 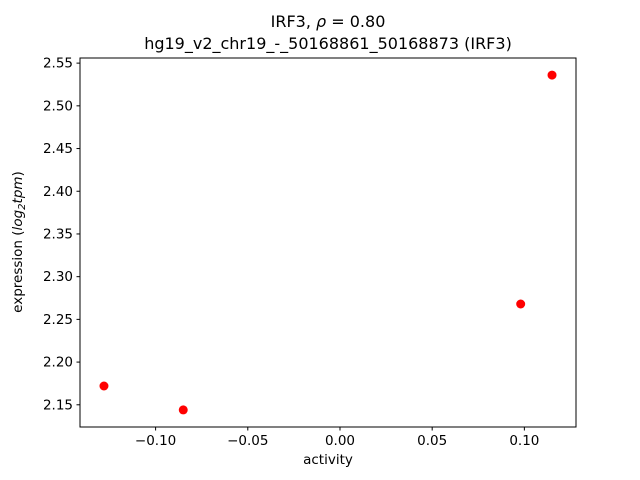 I want to click on y-tick-label: 2.40, so click(x=58, y=192).